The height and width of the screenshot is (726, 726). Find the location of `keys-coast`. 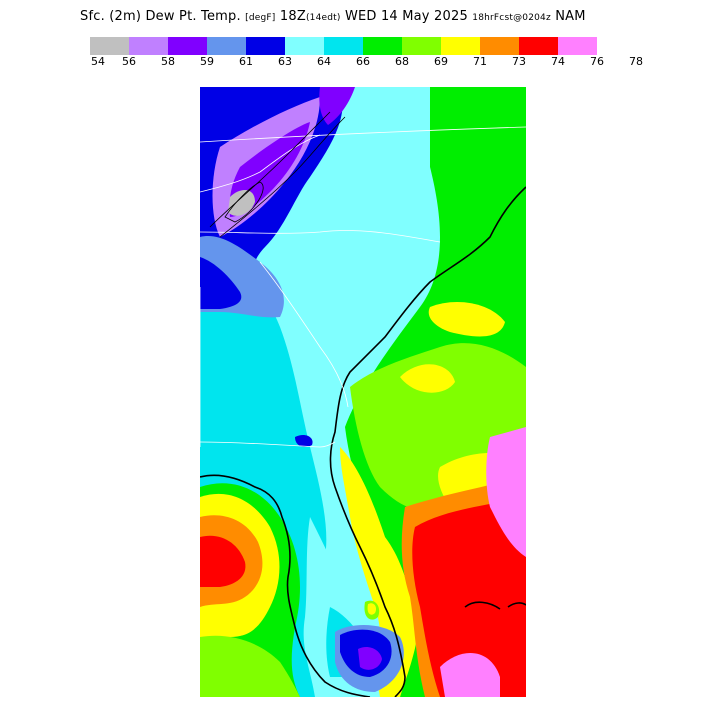

keys-coast is located at coordinates (495, 605).